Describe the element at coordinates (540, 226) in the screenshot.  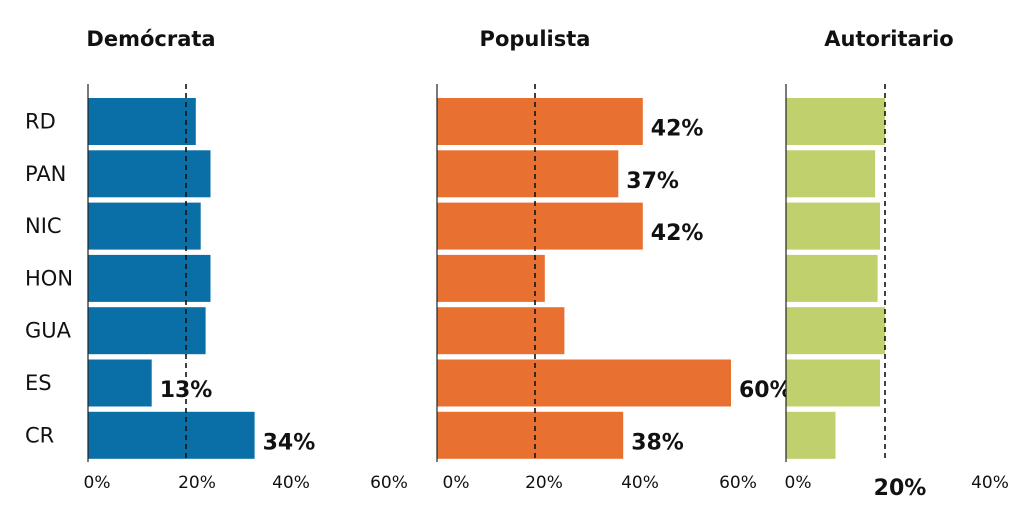
I see `bar-populista-nic` at that location.